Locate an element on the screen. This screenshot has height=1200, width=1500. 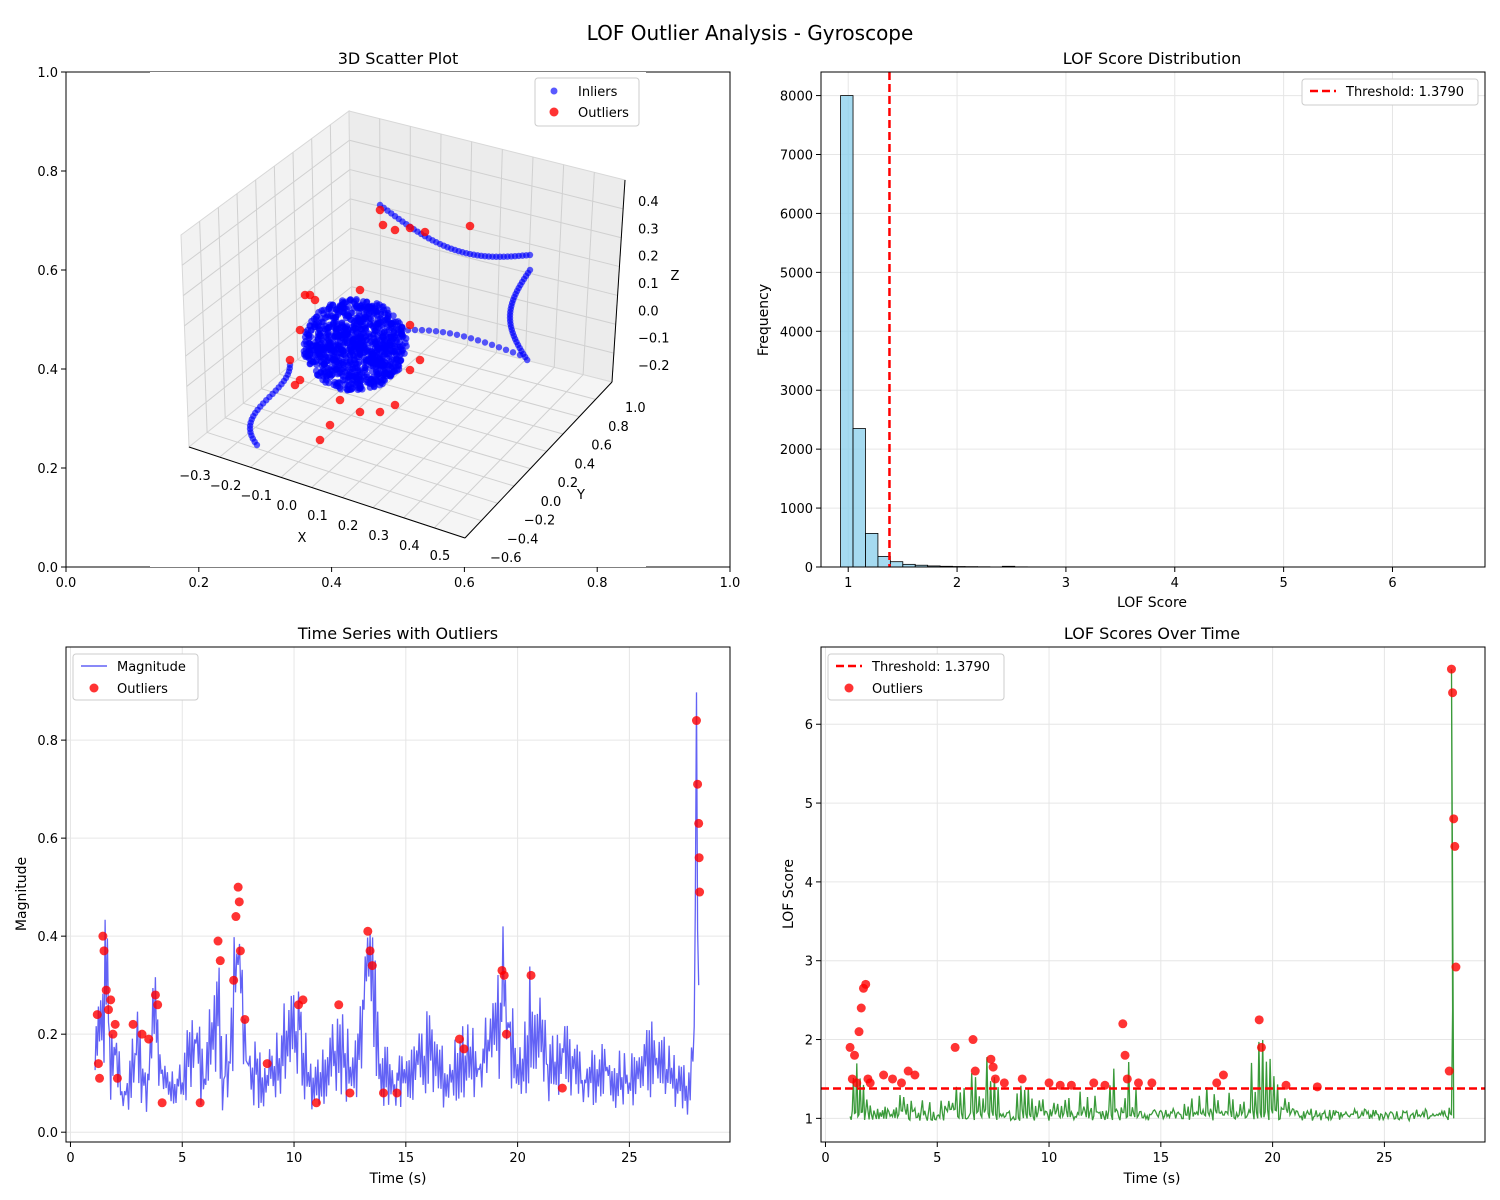
p2-hist-bar is located at coordinates (859, 498).